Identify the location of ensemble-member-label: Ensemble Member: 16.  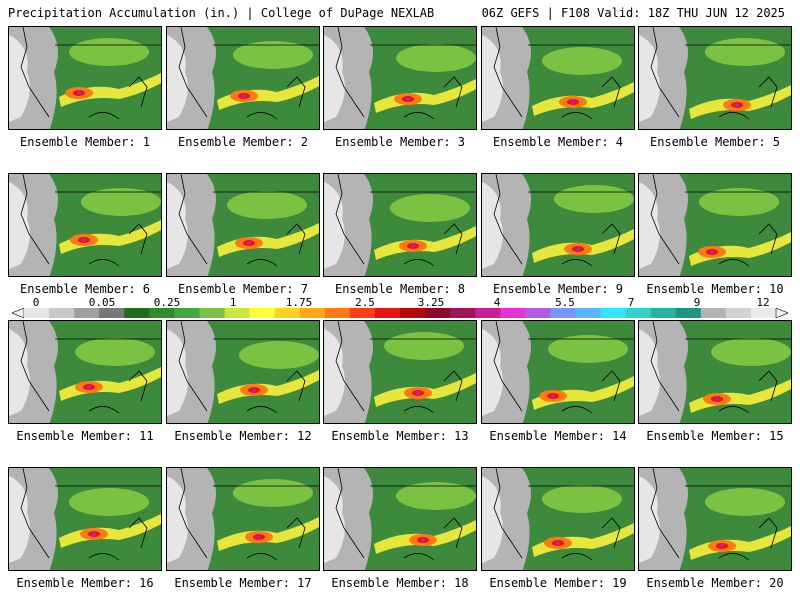
(85, 583).